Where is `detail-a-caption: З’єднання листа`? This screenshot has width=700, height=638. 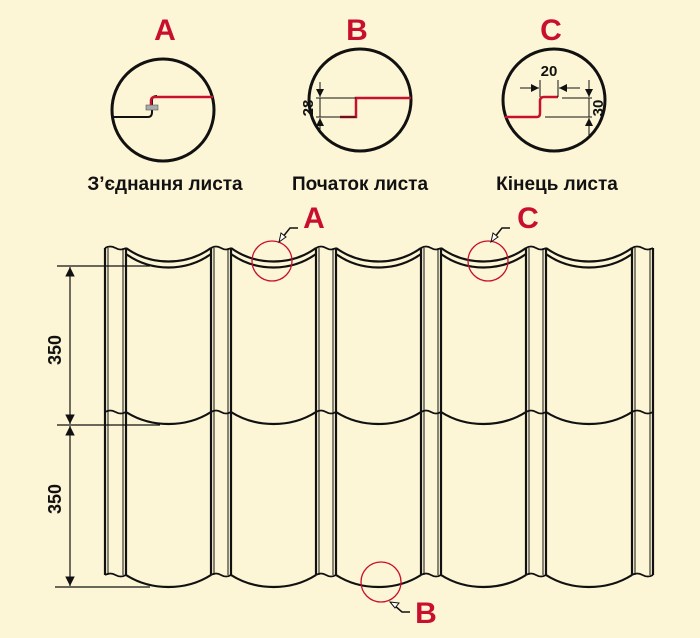 detail-a-caption: З’єднання листа is located at coordinates (165, 184).